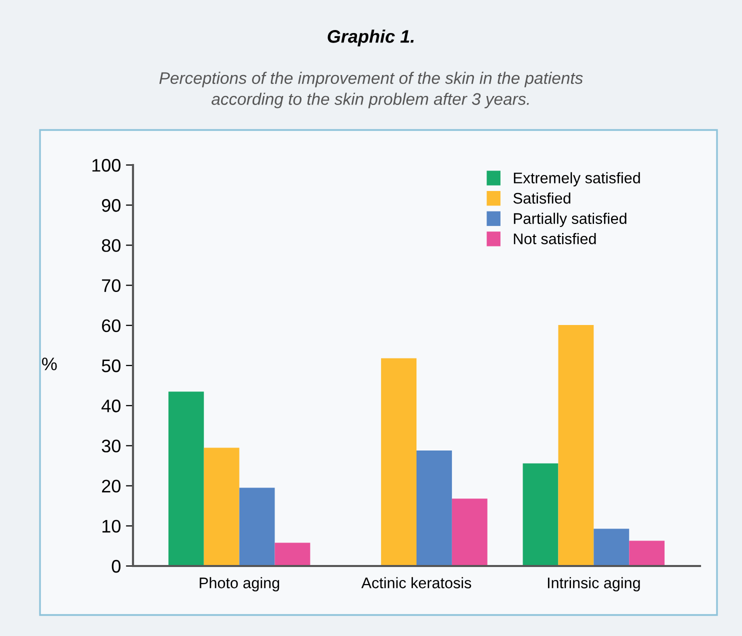 The height and width of the screenshot is (636, 742). What do you see at coordinates (111, 205) in the screenshot?
I see `y-tick-label: 90` at bounding box center [111, 205].